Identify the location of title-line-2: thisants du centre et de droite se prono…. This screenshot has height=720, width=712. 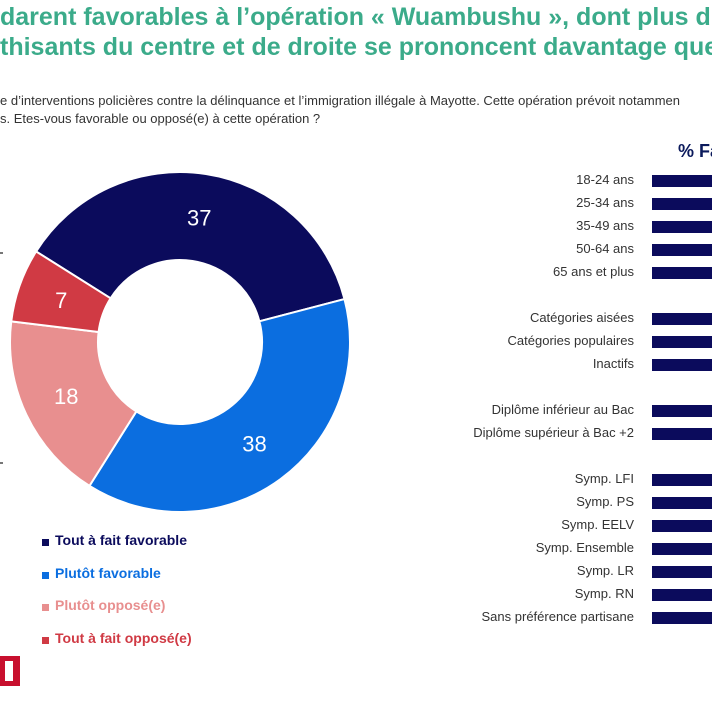
(356, 47).